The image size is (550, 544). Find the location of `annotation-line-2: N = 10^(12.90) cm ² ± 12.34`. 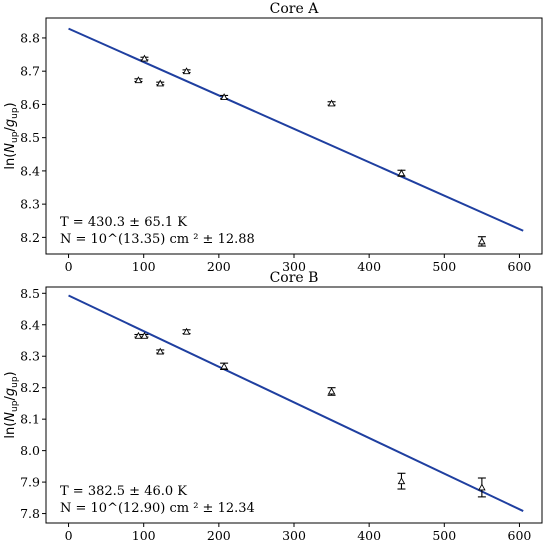

annotation-line-2: N = 10^(12.90) cm ² ± 12.34 is located at coordinates (157, 508).